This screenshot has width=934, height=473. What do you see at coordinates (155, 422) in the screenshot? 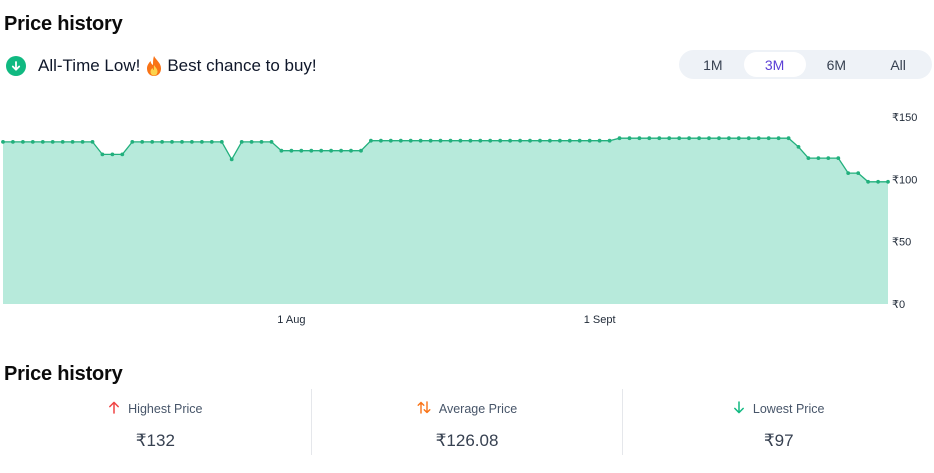
I see `highest-price-stat: Highest Price ₹132` at bounding box center [155, 422].